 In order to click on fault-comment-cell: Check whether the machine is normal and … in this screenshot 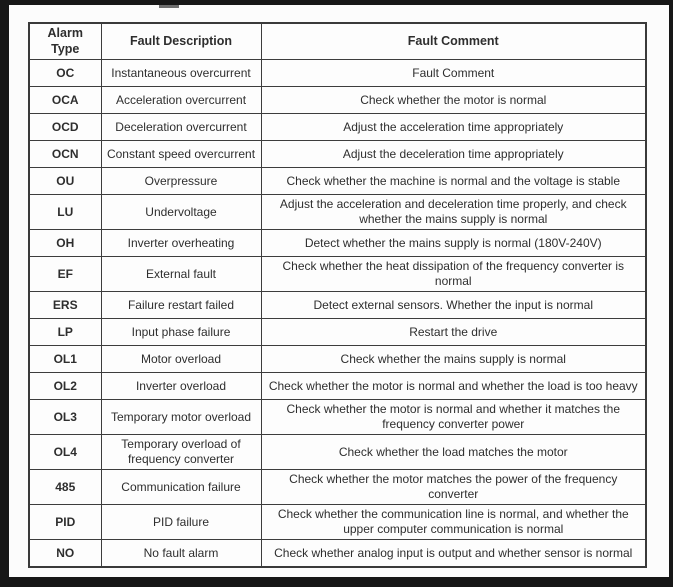, I will do `click(453, 181)`.